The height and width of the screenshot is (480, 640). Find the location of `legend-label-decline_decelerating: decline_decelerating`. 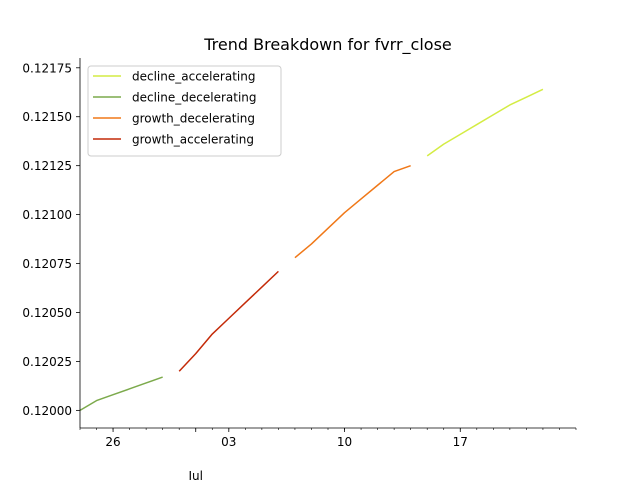

legend-label-decline_decelerating: decline_decelerating is located at coordinates (194, 98).